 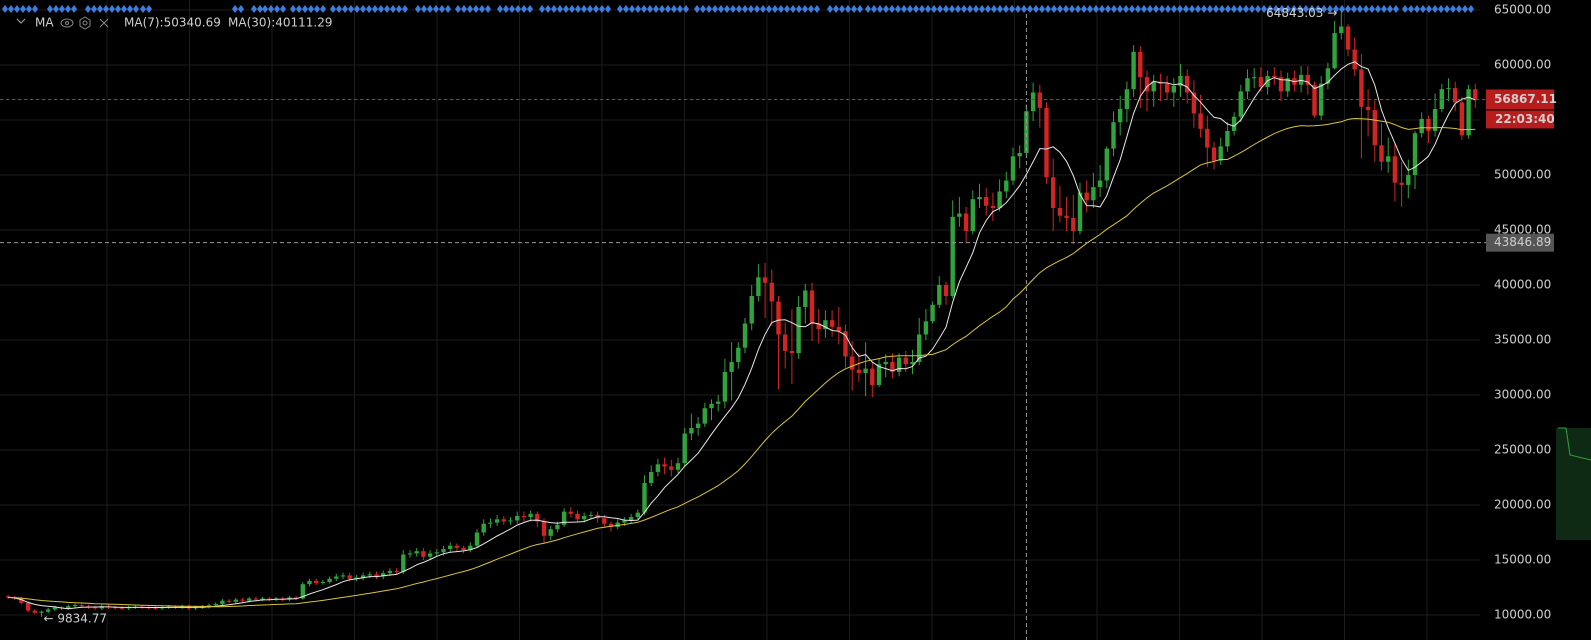 I want to click on indicator-icons, so click(x=84, y=23).